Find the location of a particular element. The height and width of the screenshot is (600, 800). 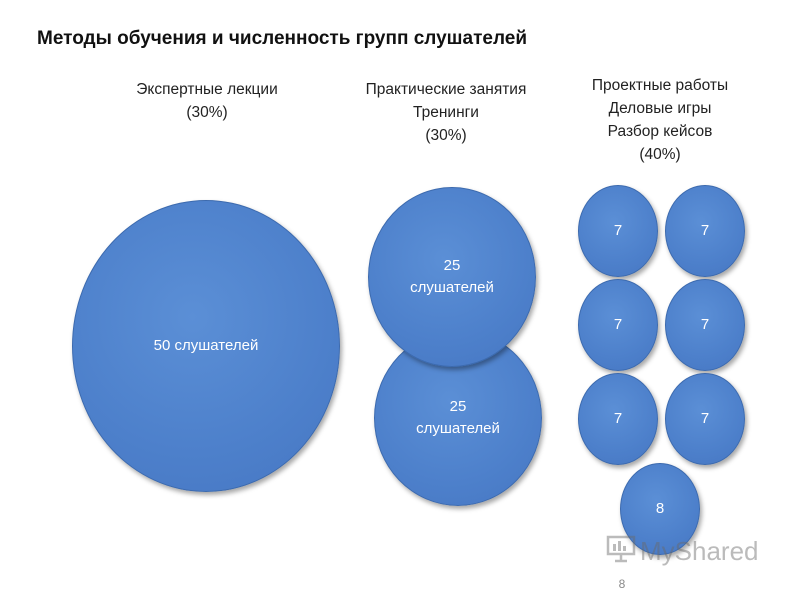

column-header-line: Тренинги is located at coordinates (446, 112).